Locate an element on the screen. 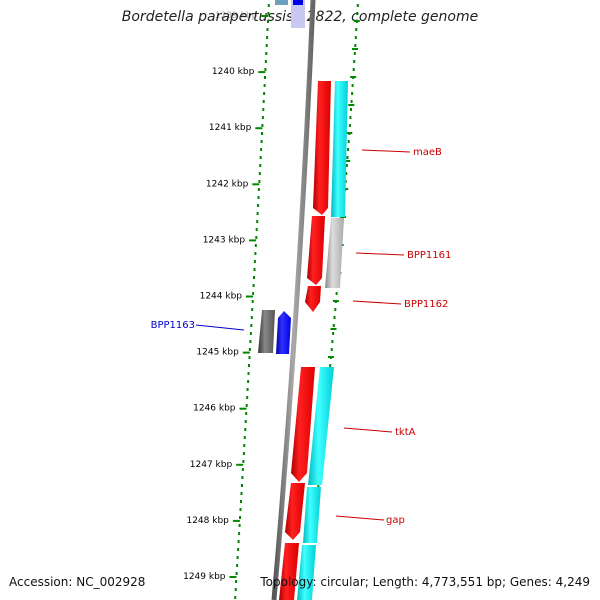 This screenshot has height=600, width=600. connector-BPP1161 is located at coordinates (380, 254).